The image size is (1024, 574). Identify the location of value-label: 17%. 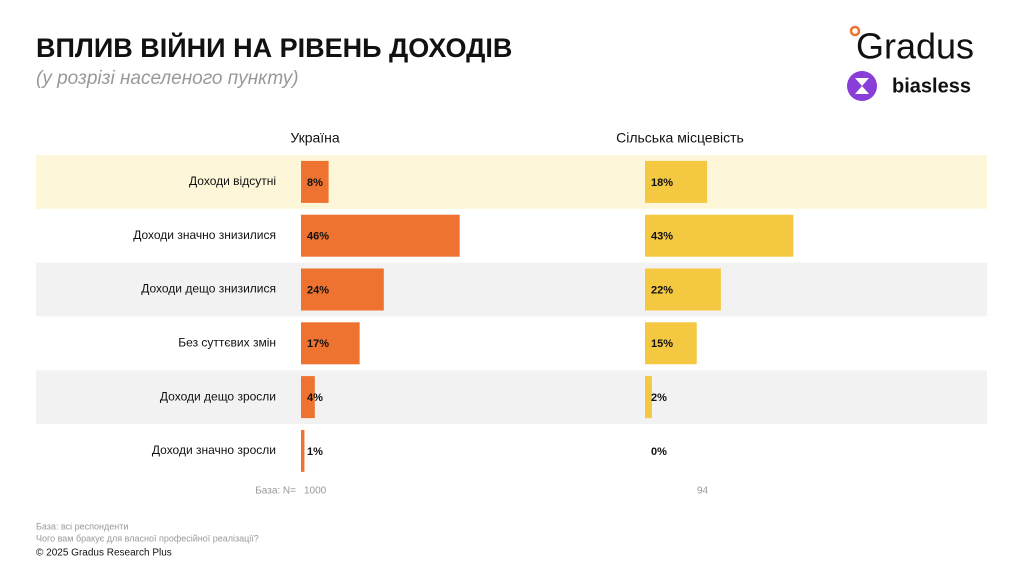
(318, 344).